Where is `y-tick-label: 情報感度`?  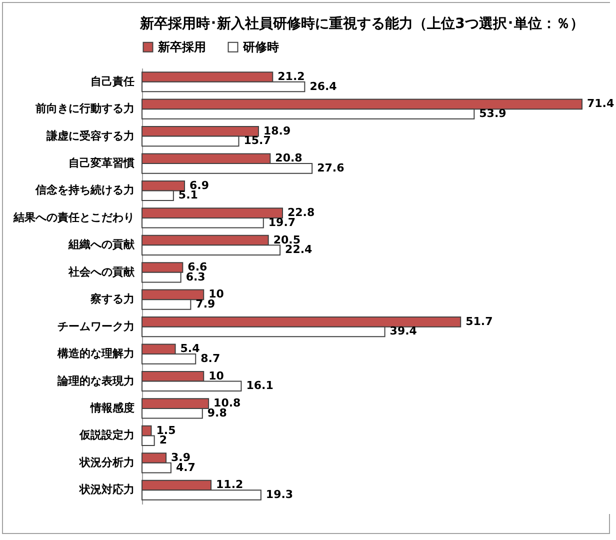
y-tick-label: 情報感度 is located at coordinates (112, 407).